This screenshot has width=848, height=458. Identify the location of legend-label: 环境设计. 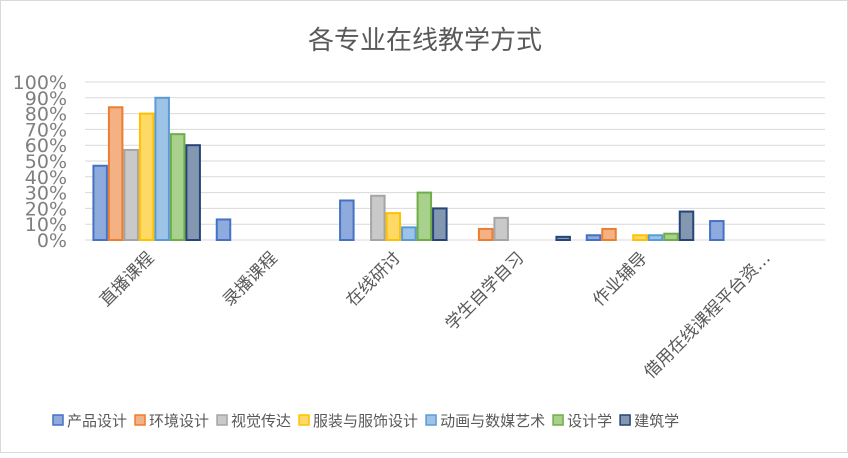
(179, 421).